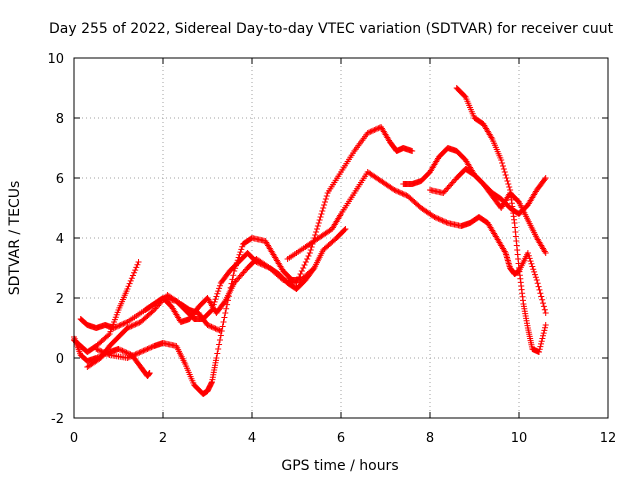 Image resolution: width=640 pixels, height=480 pixels. Describe the element at coordinates (60, 299) in the screenshot. I see `y-tick-label: 2` at that location.